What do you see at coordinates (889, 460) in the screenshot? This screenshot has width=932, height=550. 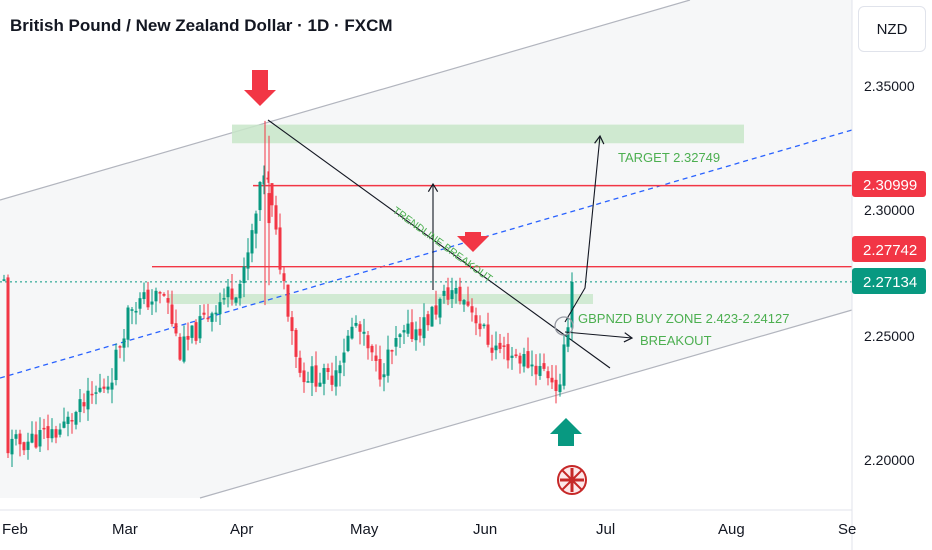 I see `y-tick-label: 2.20000` at bounding box center [889, 460].